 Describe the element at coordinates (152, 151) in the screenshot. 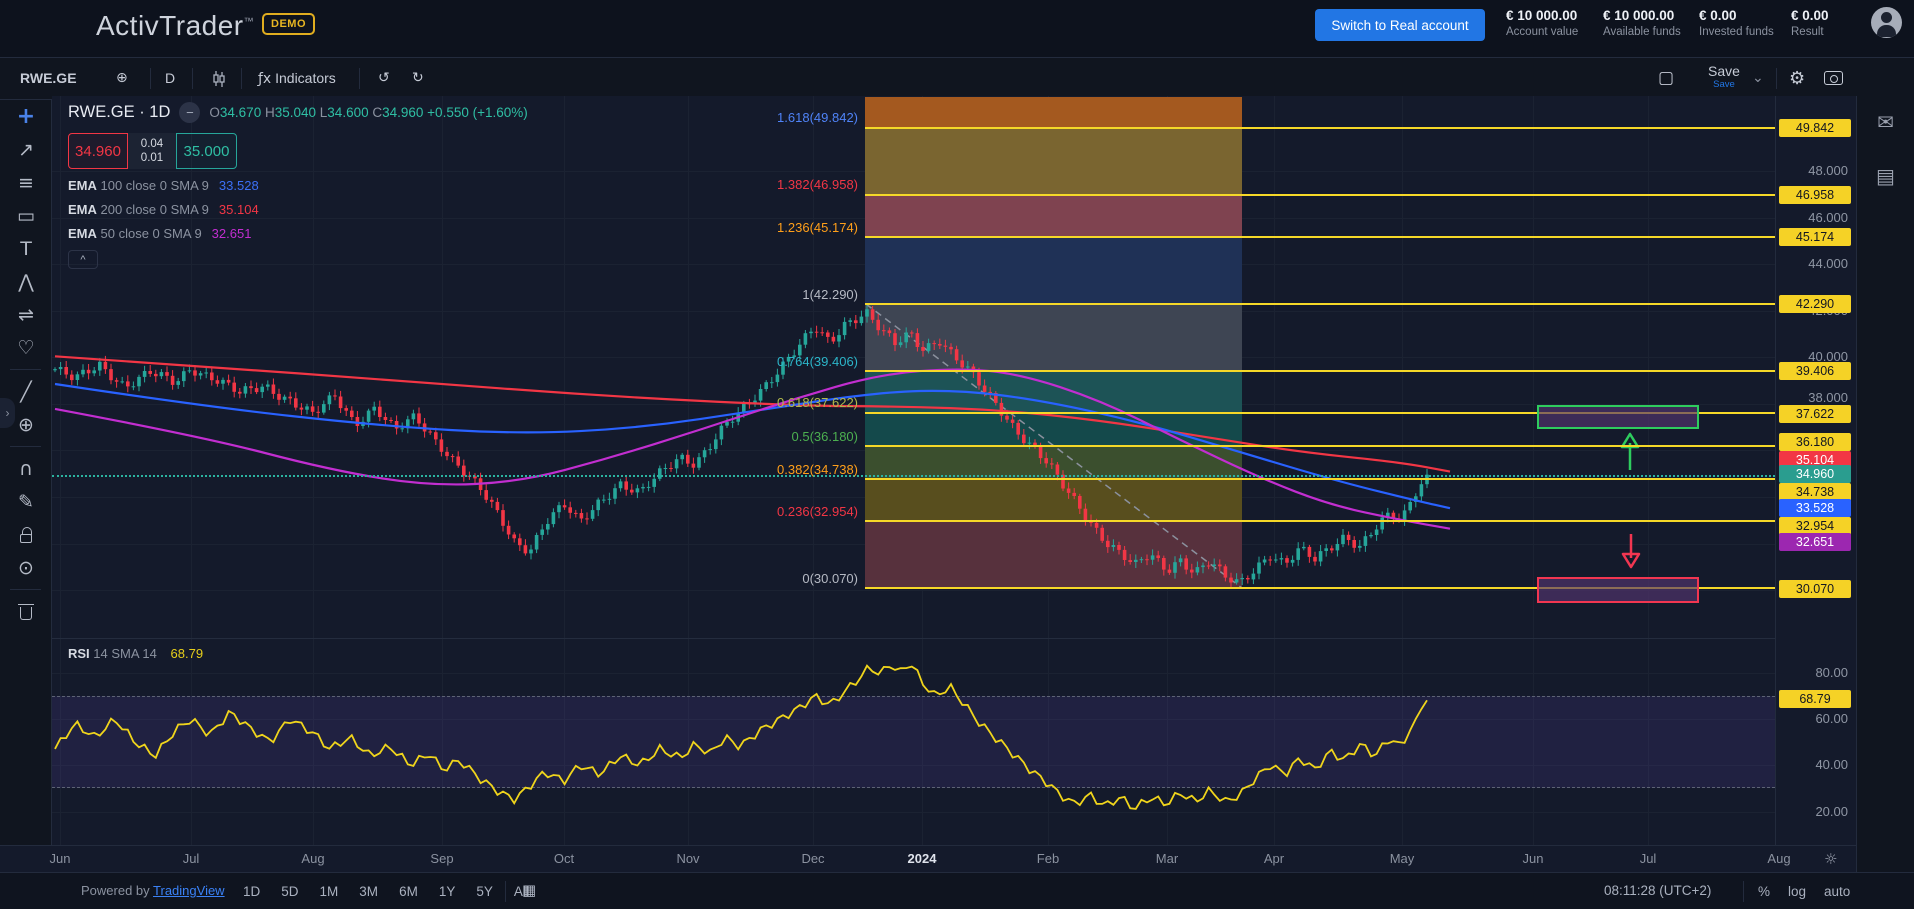

I see `spread-box: 0.04 0.01` at that location.